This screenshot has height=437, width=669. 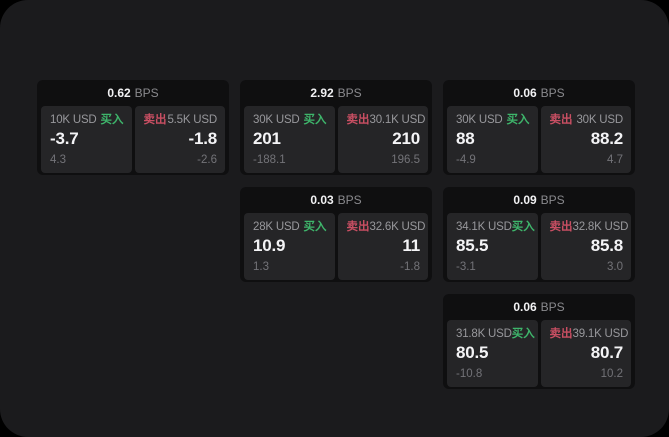 I want to click on buy-delta: 4.3, so click(x=58, y=160).